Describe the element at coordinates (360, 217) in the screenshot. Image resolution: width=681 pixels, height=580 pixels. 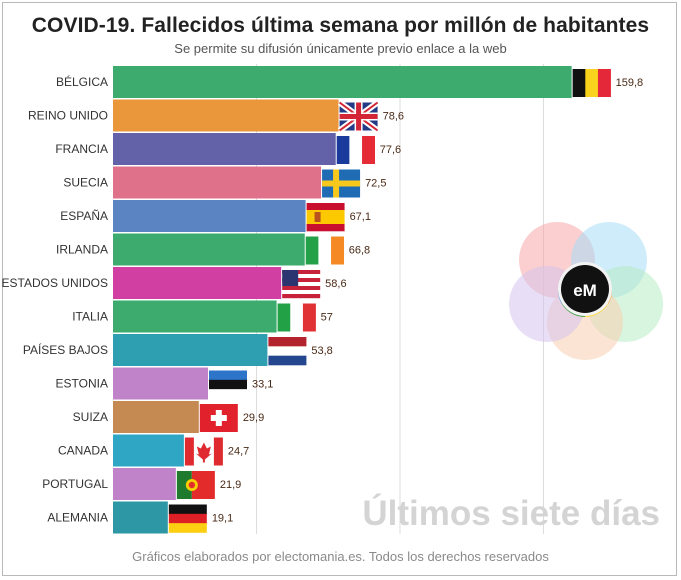
I see `value-label-espana: 67,1` at that location.